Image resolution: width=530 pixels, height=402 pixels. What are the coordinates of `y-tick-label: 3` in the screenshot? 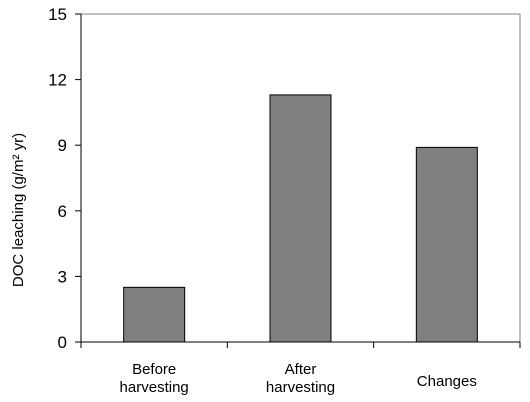 It's located at (62, 276).